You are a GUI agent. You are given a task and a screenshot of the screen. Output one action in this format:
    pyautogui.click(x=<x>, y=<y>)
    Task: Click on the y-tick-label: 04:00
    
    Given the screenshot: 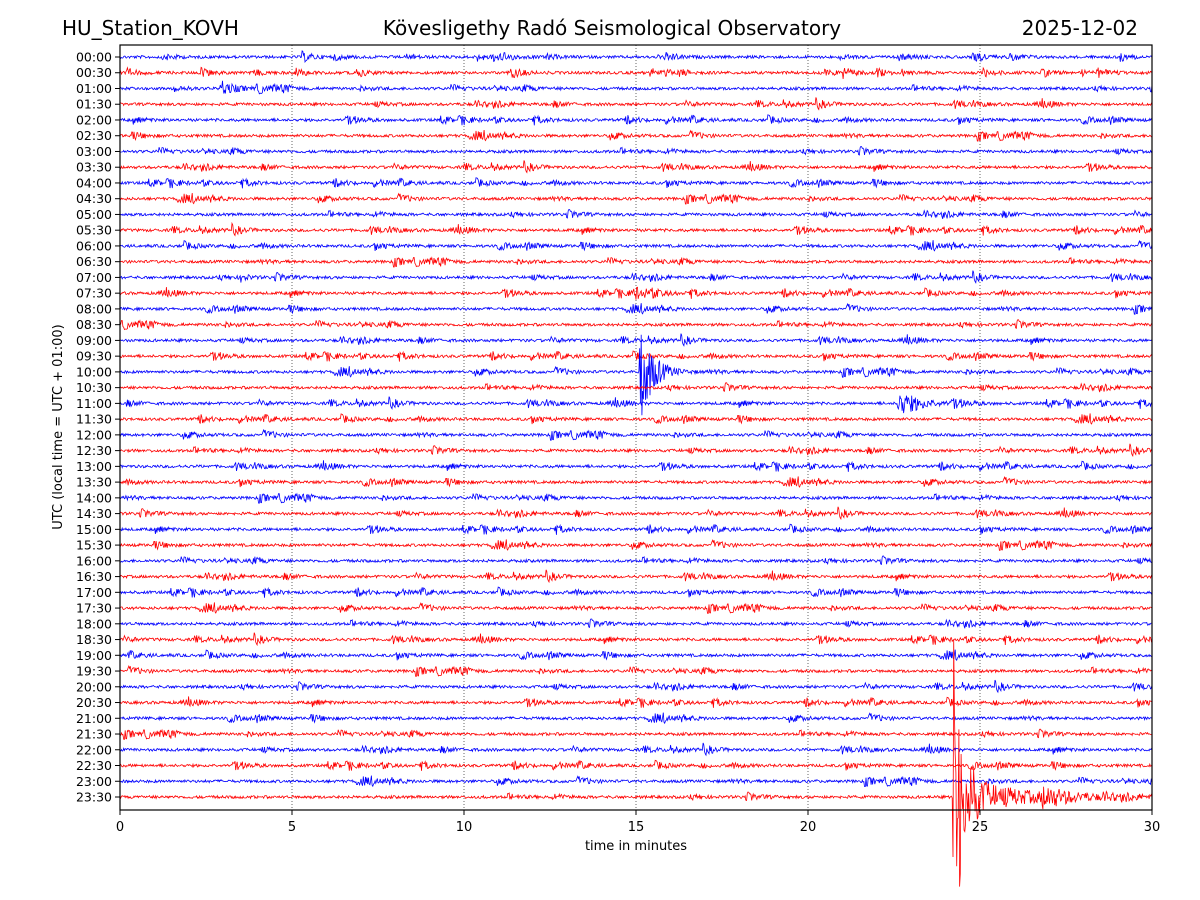 What is the action you would take?
    pyautogui.click(x=94, y=182)
    